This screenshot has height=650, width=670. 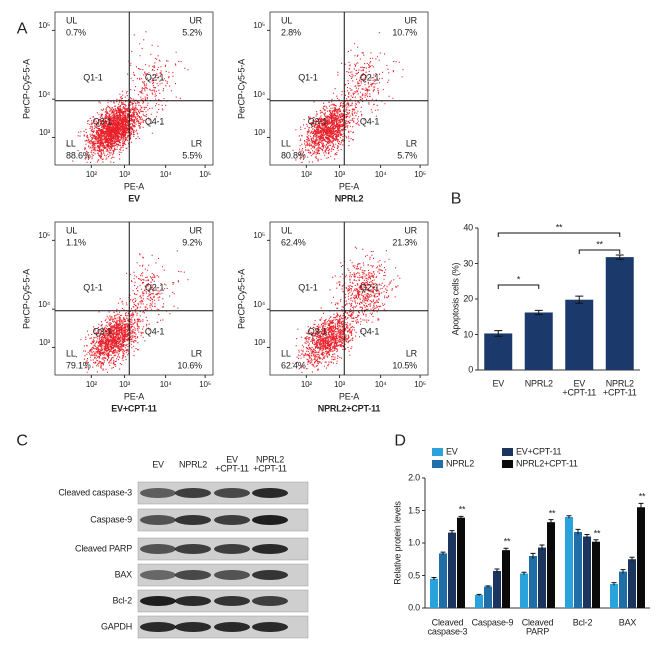 What do you see at coordinates (134, 198) in the screenshot?
I see `plot-title: EV` at bounding box center [134, 198].